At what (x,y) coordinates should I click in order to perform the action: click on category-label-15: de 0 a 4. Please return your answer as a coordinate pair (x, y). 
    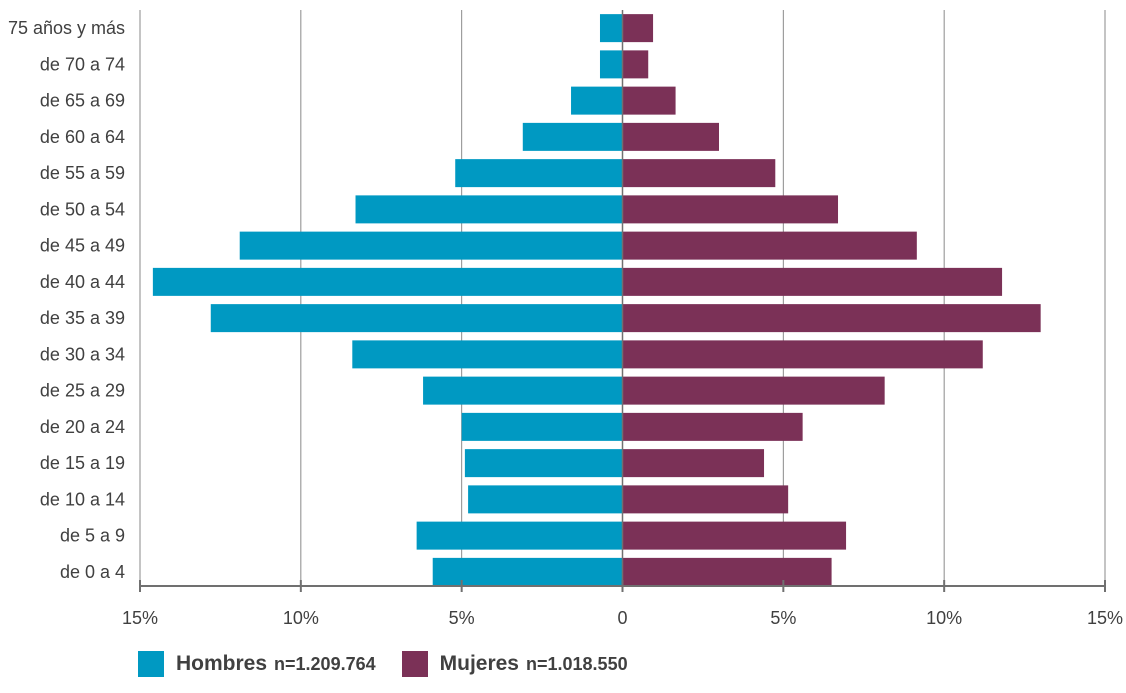
    Looking at the image, I should click on (92, 572).